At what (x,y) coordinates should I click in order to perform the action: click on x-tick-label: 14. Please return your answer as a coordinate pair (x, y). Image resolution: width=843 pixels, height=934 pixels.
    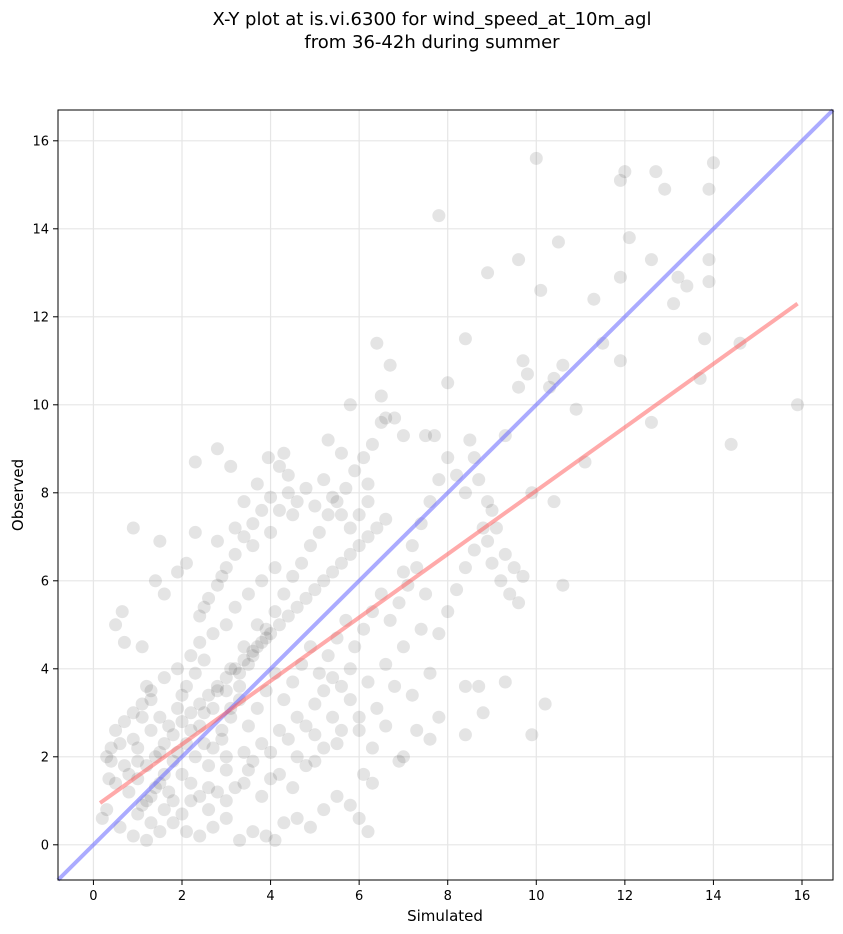
    Looking at the image, I should click on (713, 896).